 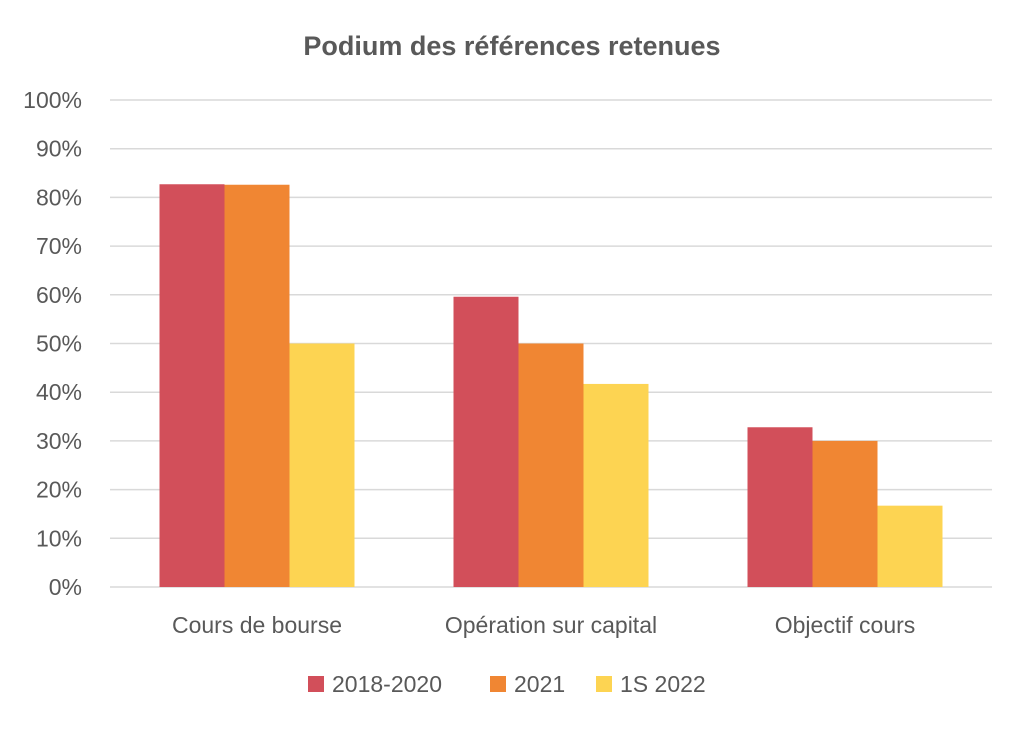 I want to click on y-tick-label: 70%, so click(x=59, y=246).